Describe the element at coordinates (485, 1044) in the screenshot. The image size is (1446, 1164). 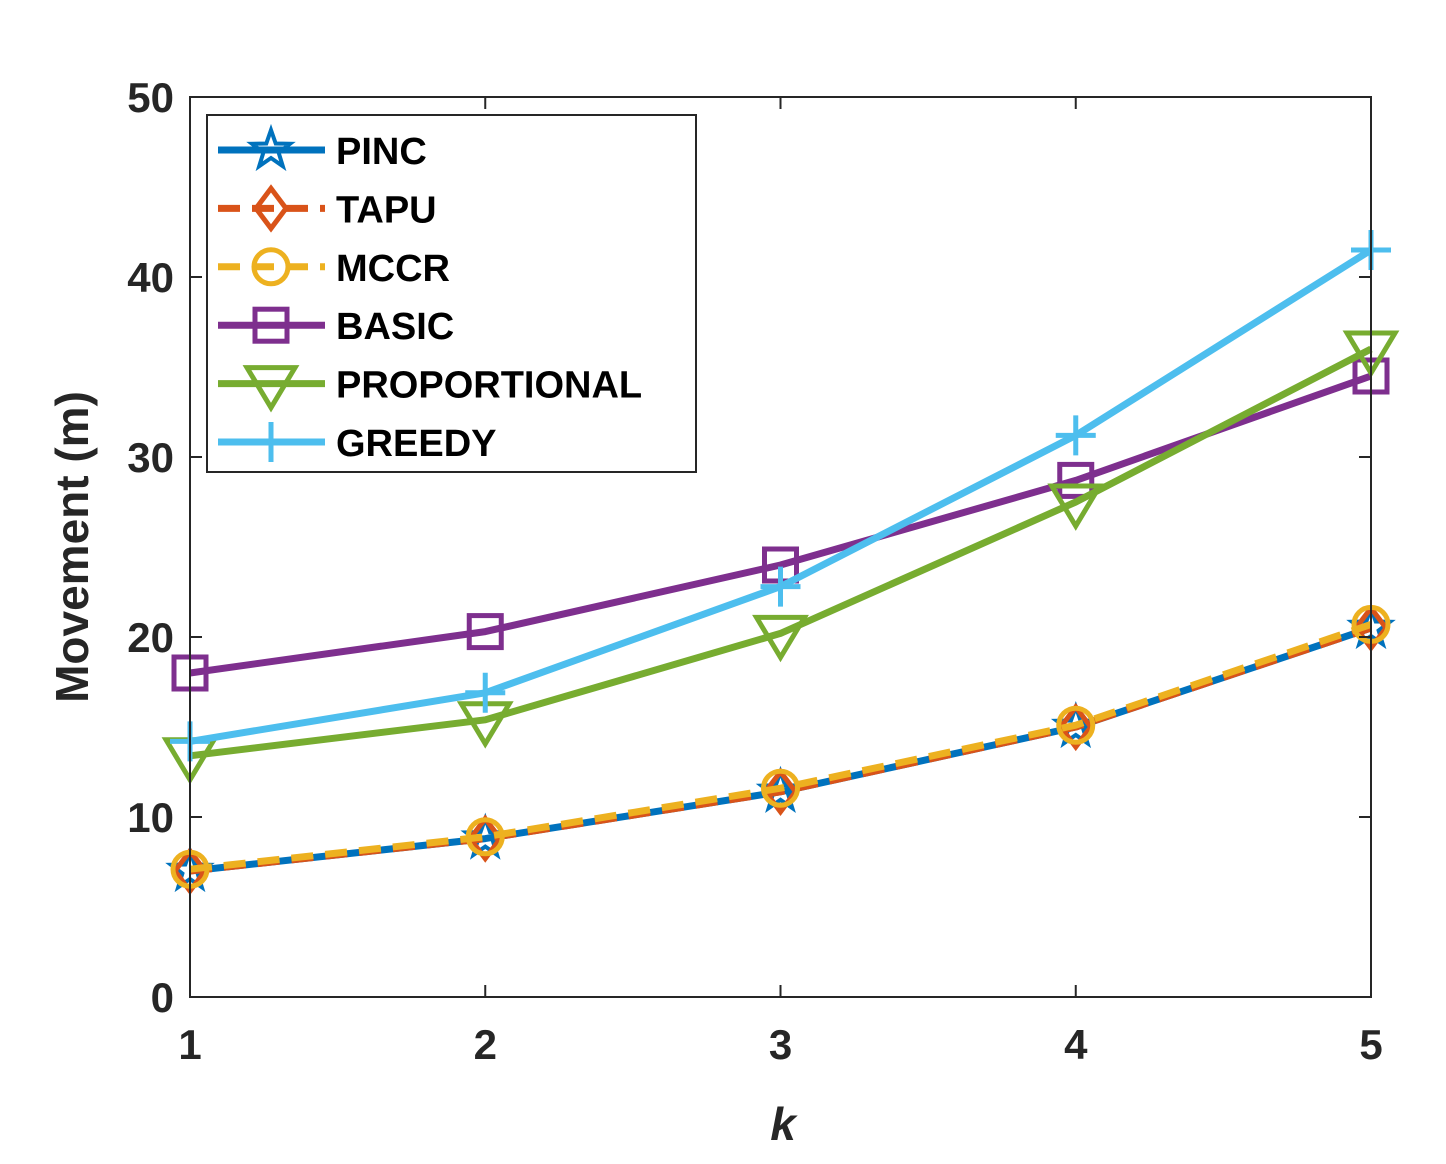
I see `x-tick-label: 2` at that location.